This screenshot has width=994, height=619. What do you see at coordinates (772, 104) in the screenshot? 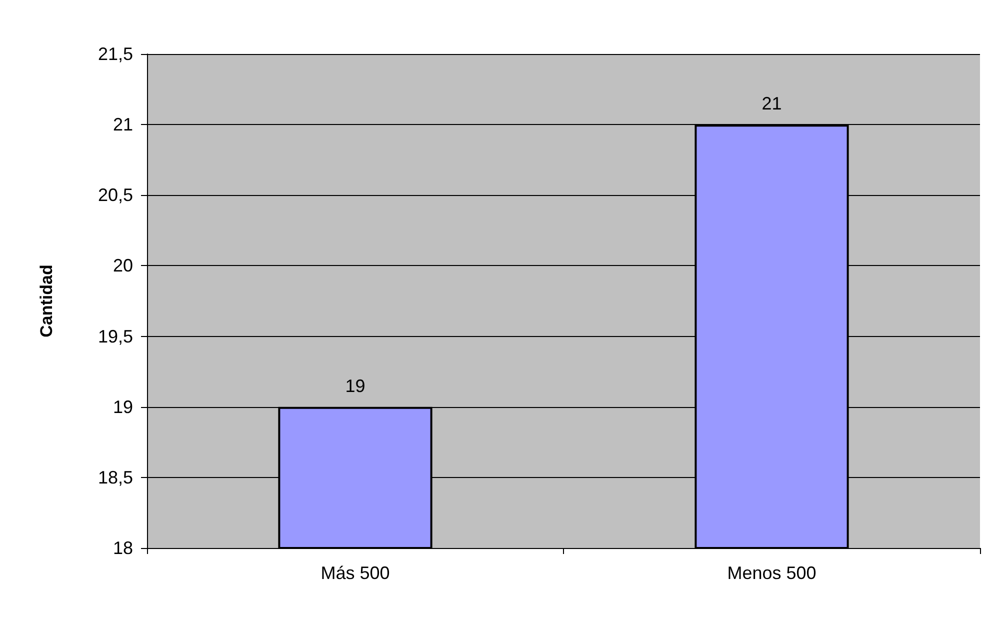
I see `data-label: 21` at bounding box center [772, 104].